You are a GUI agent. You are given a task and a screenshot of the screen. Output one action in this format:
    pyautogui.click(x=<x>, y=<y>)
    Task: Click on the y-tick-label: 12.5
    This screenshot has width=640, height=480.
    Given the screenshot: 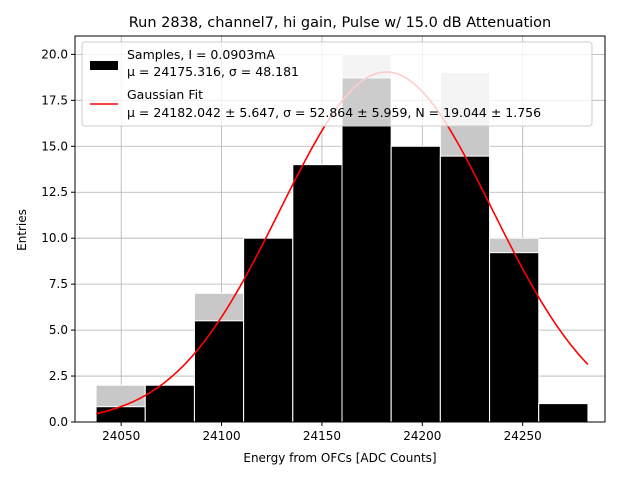 What is the action you would take?
    pyautogui.click(x=54, y=192)
    